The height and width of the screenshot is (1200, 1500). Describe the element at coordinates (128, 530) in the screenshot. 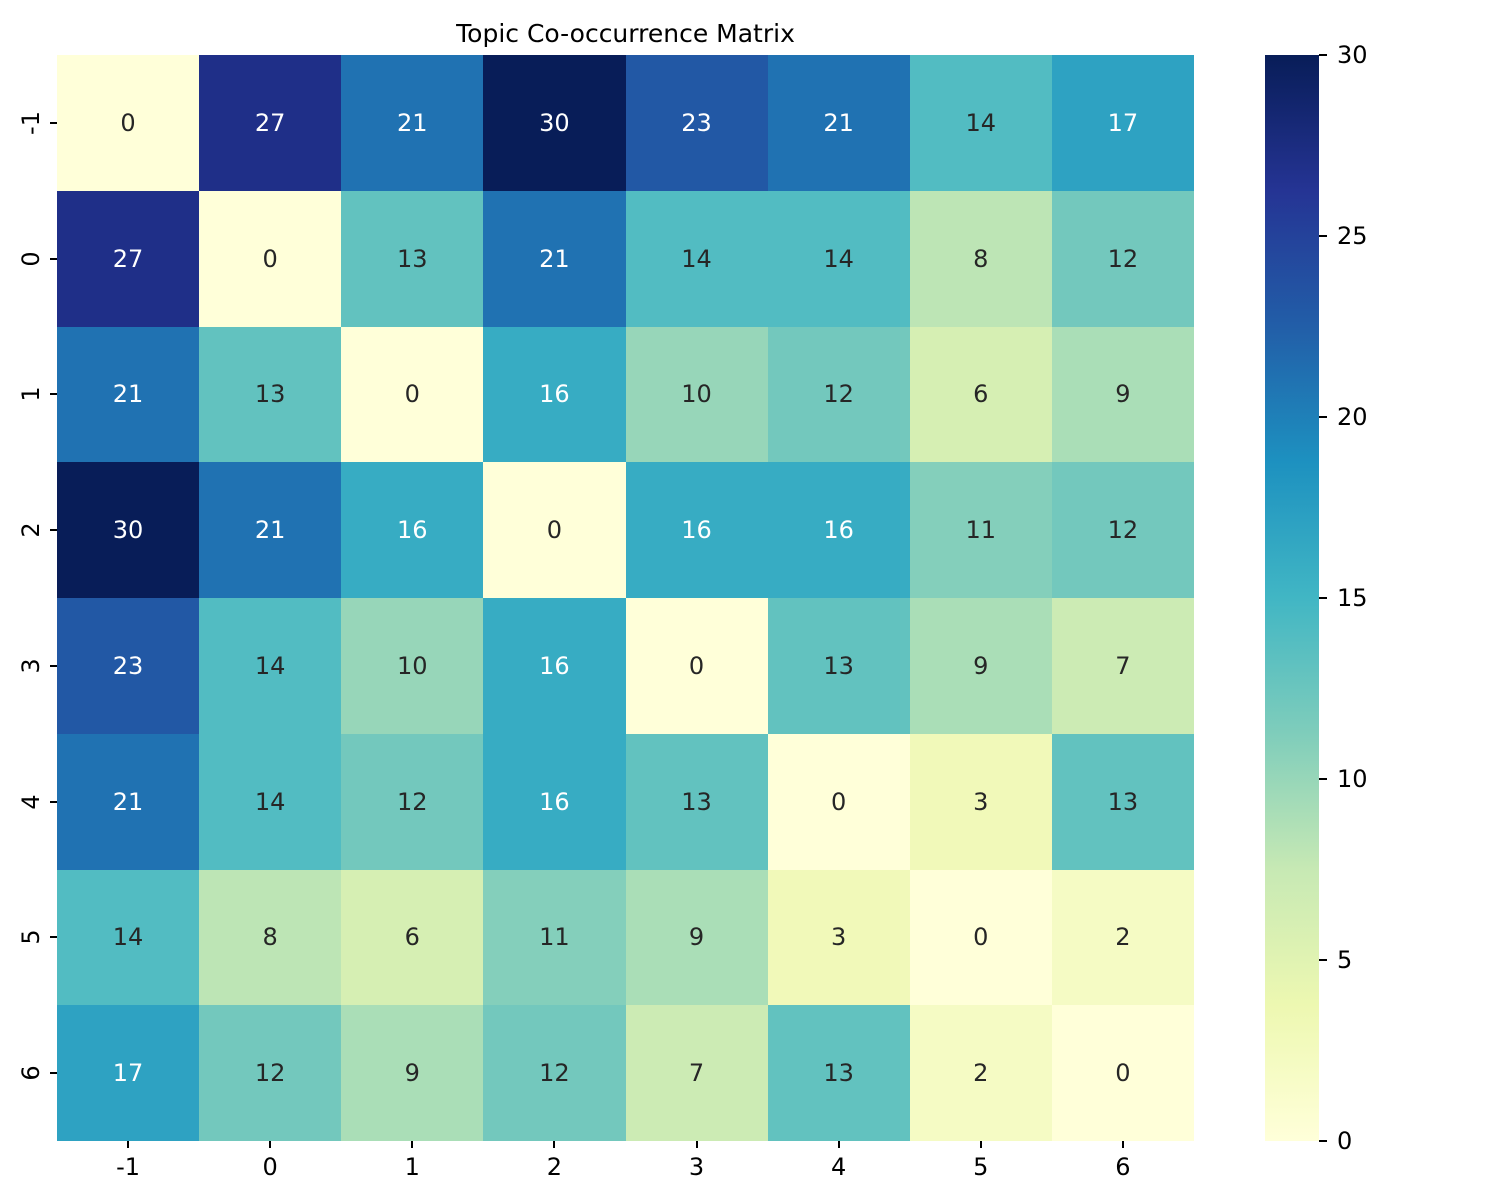

I see `heatmap-cell: 30` at that location.